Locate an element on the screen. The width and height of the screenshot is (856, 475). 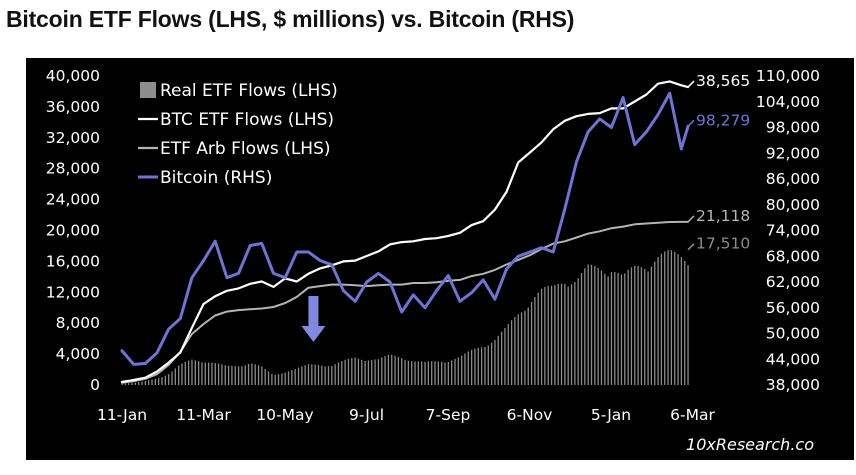
y-right-tick-label: 38,000 is located at coordinates (793, 385).